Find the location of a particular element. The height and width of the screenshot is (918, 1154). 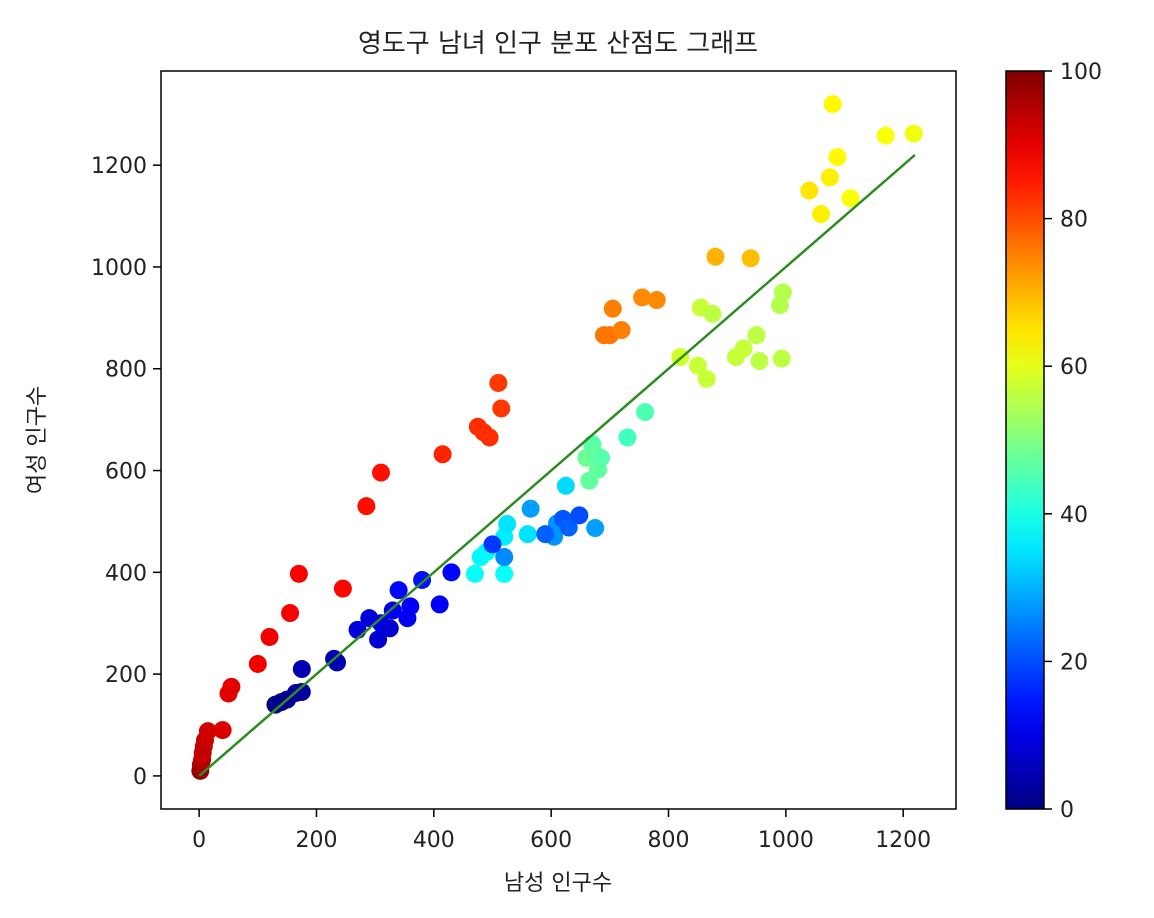

y-tick-label: 0 is located at coordinates (140, 777).